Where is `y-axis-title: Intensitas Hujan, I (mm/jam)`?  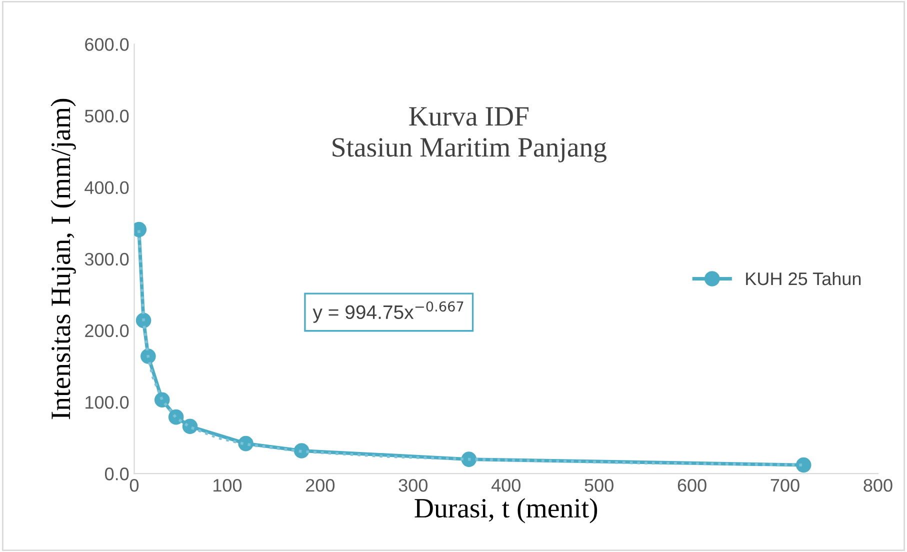 y-axis-title: Intensitas Hujan, I (mm/jam) is located at coordinates (63, 259).